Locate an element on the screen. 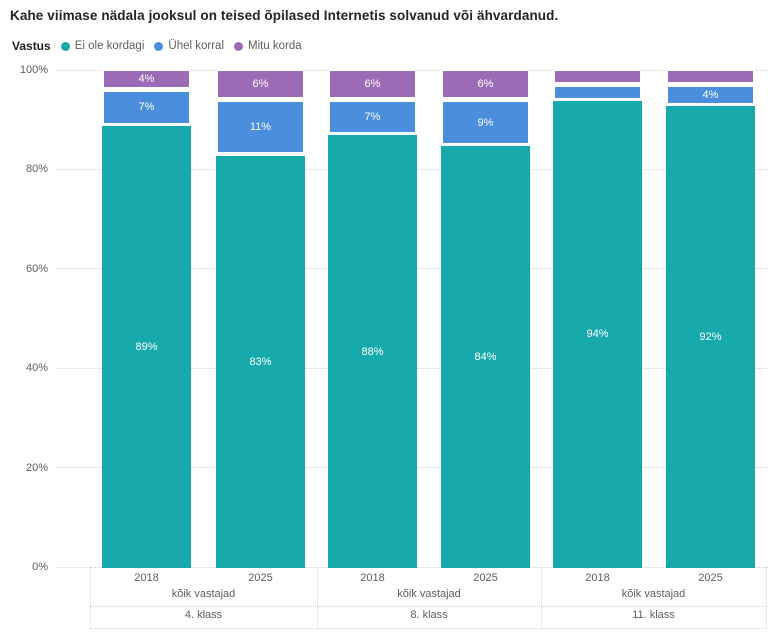 This screenshot has height=637, width=775. legend-item-1: Ei ole kordagi is located at coordinates (102, 46).